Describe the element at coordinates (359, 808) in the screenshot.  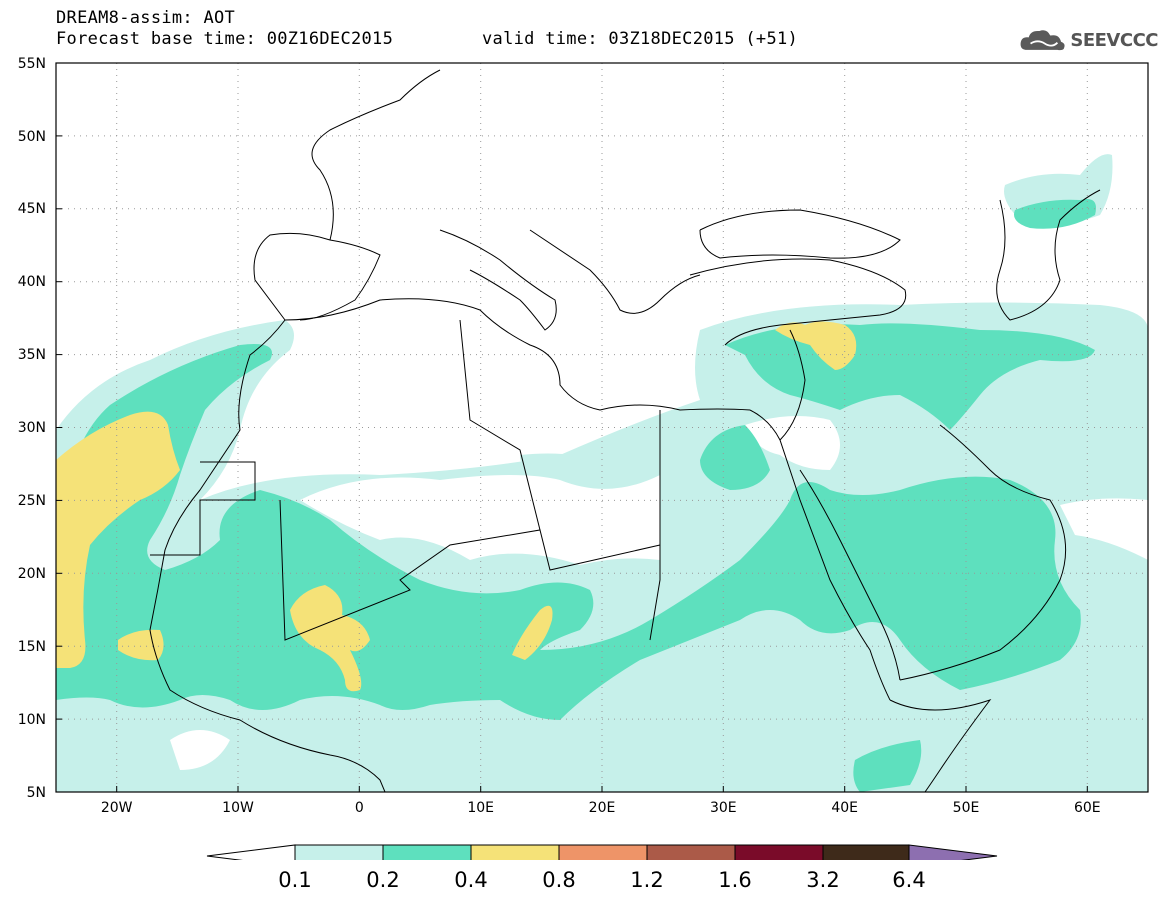
I see `lon-label: 0` at that location.